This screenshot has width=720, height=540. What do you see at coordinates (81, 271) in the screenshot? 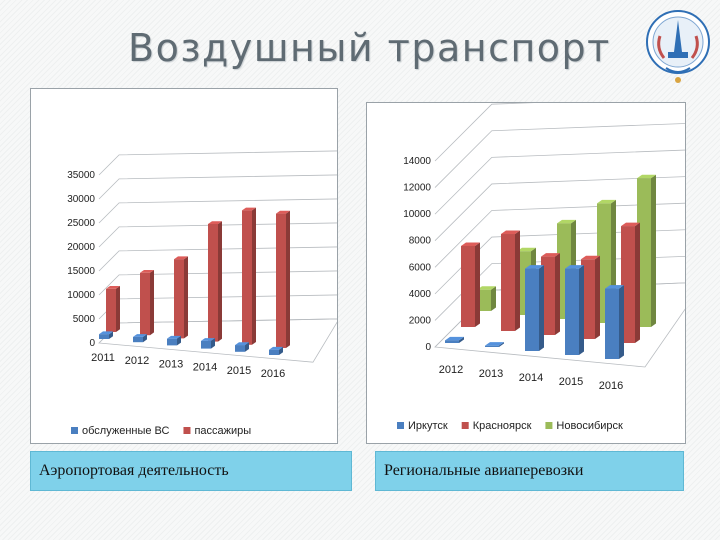
I see `y-tick-label: 15000` at bounding box center [81, 271].